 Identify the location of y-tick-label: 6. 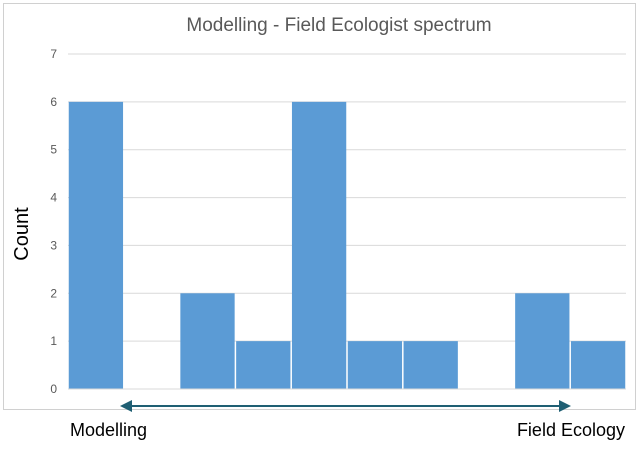
(53, 102).